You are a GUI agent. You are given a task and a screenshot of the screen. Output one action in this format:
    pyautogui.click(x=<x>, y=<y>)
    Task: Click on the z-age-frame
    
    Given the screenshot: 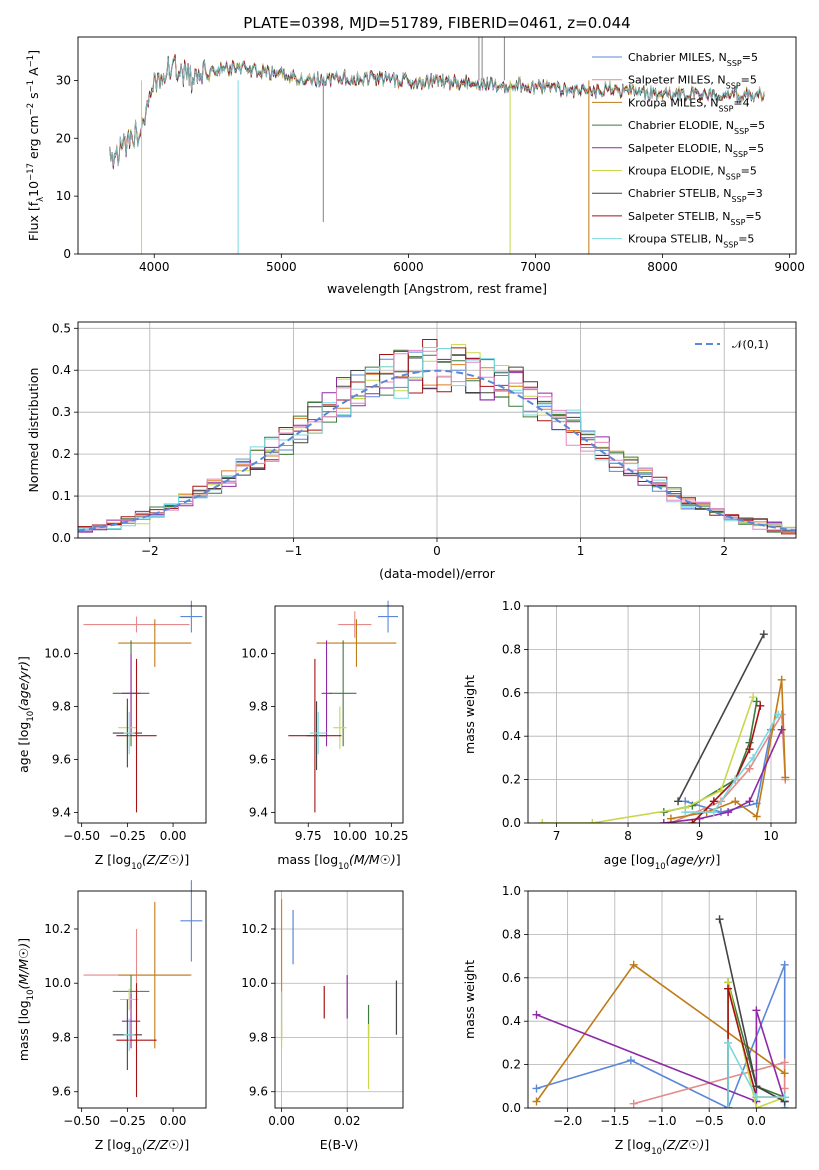 What is the action you would take?
    pyautogui.click(x=142, y=714)
    